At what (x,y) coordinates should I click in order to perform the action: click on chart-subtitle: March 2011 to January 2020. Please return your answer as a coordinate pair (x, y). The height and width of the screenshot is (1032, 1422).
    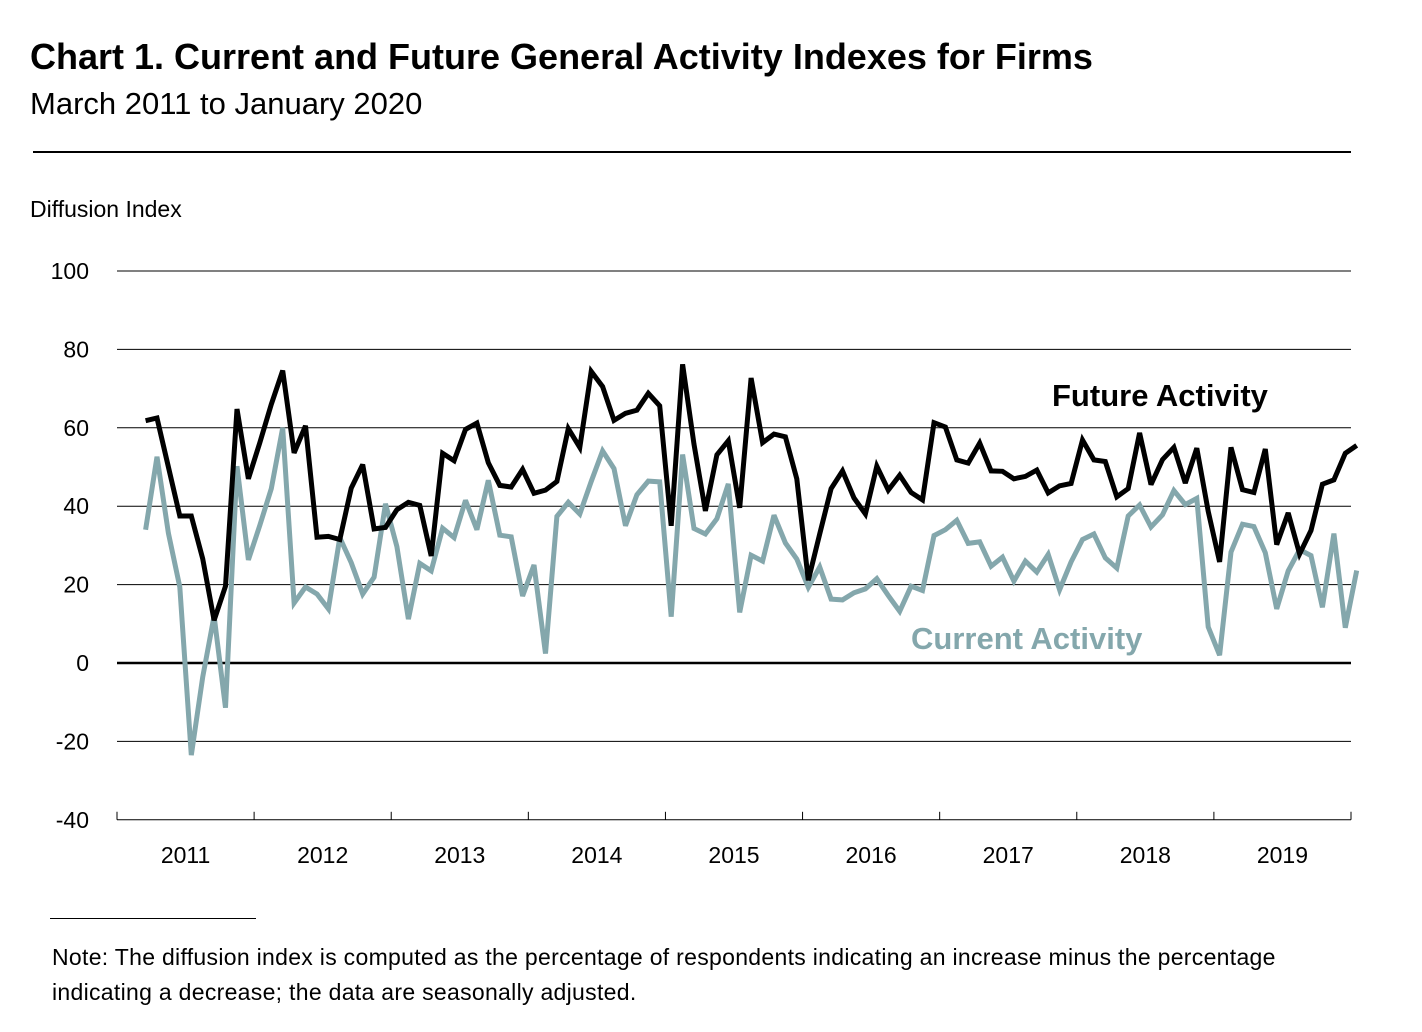
    Looking at the image, I should click on (226, 103).